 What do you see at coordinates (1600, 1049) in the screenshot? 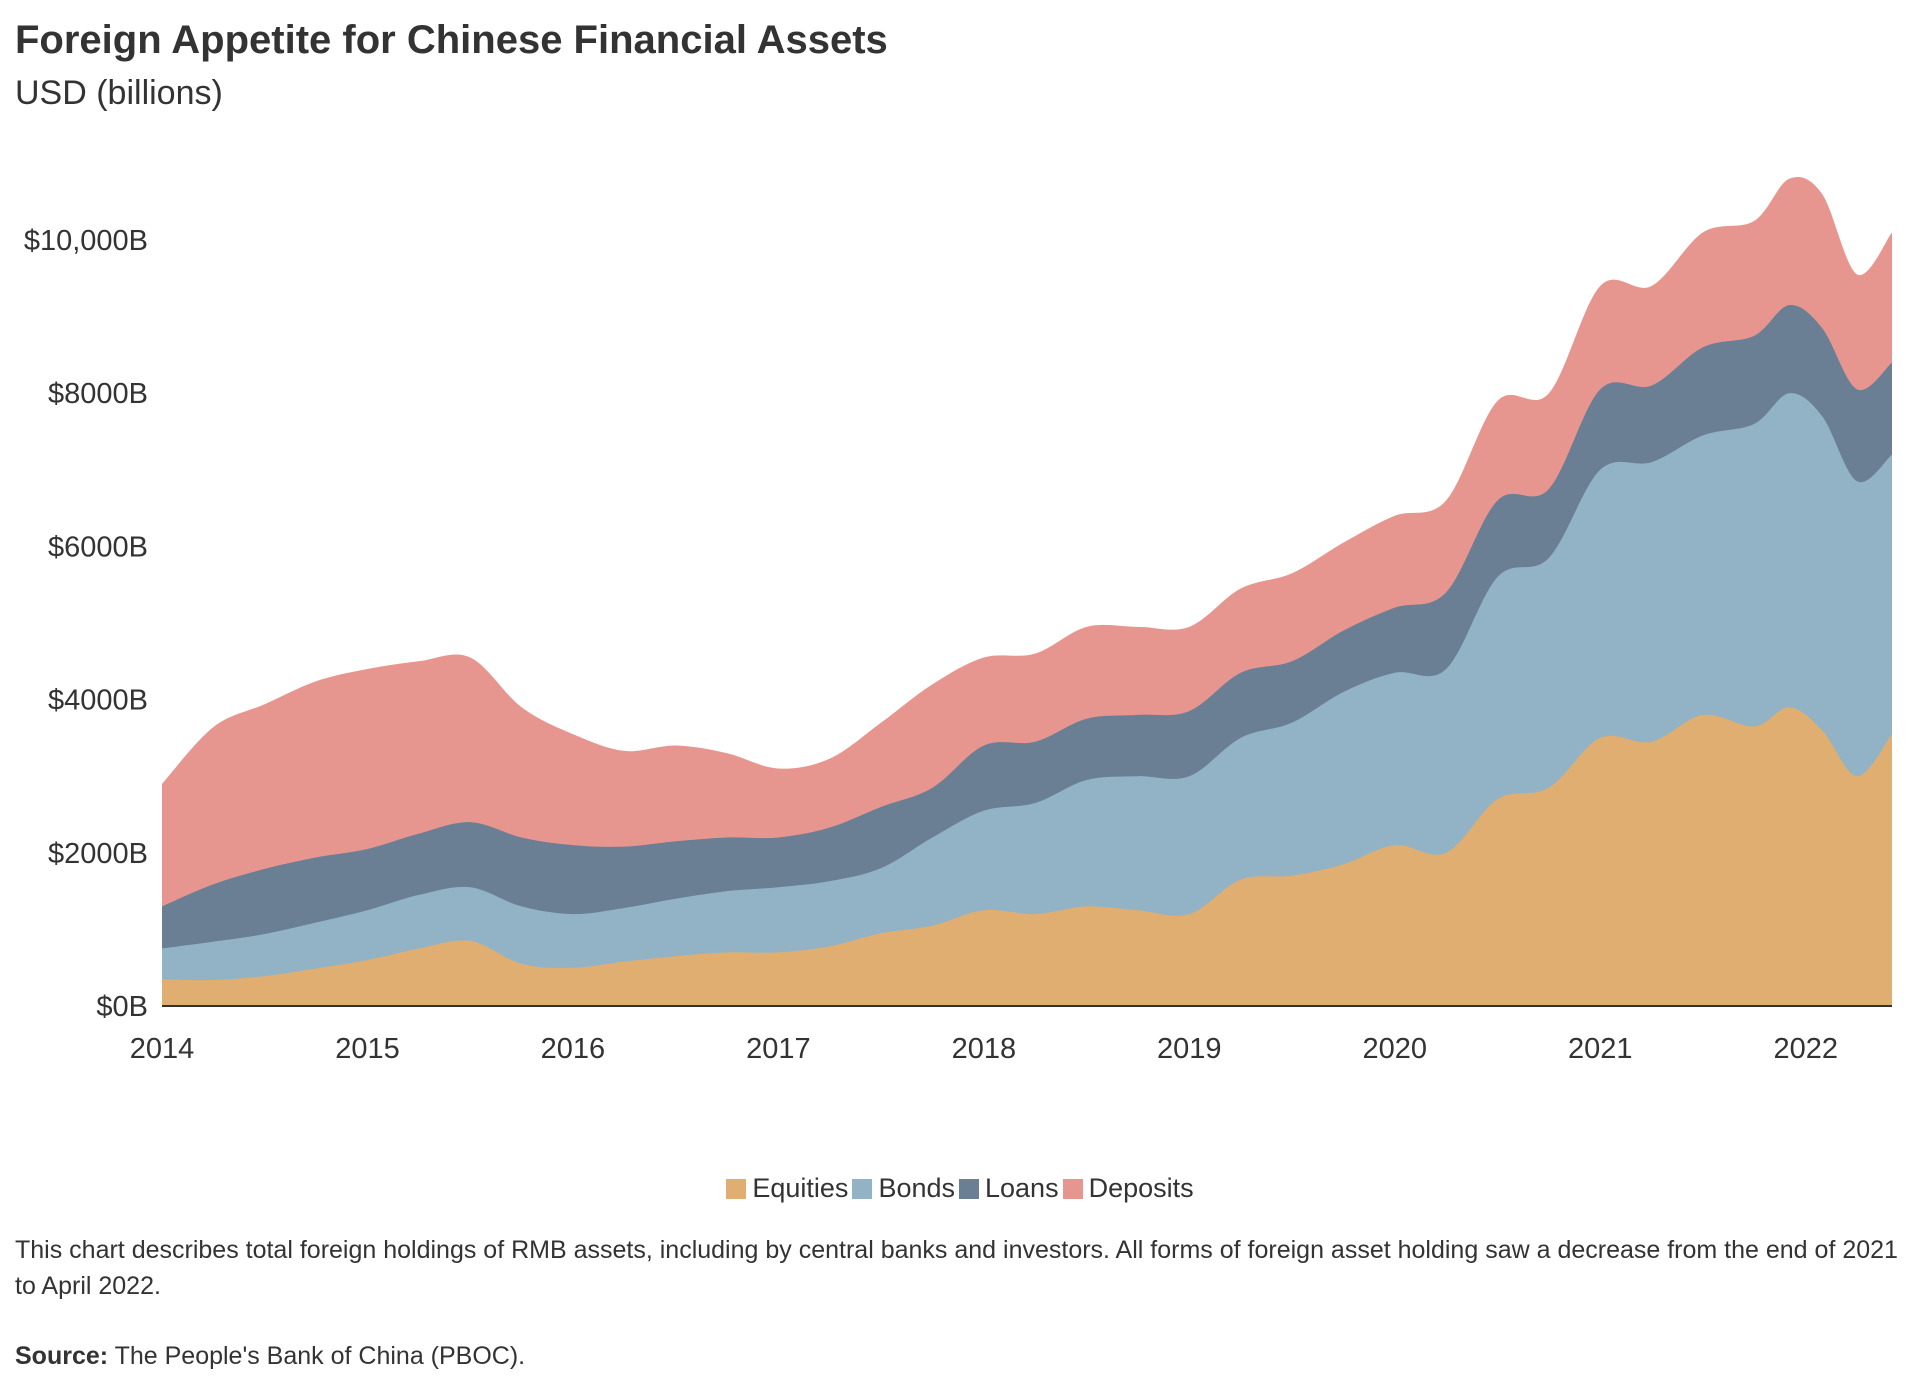
I see `x-tick-label: 2021` at bounding box center [1600, 1049].